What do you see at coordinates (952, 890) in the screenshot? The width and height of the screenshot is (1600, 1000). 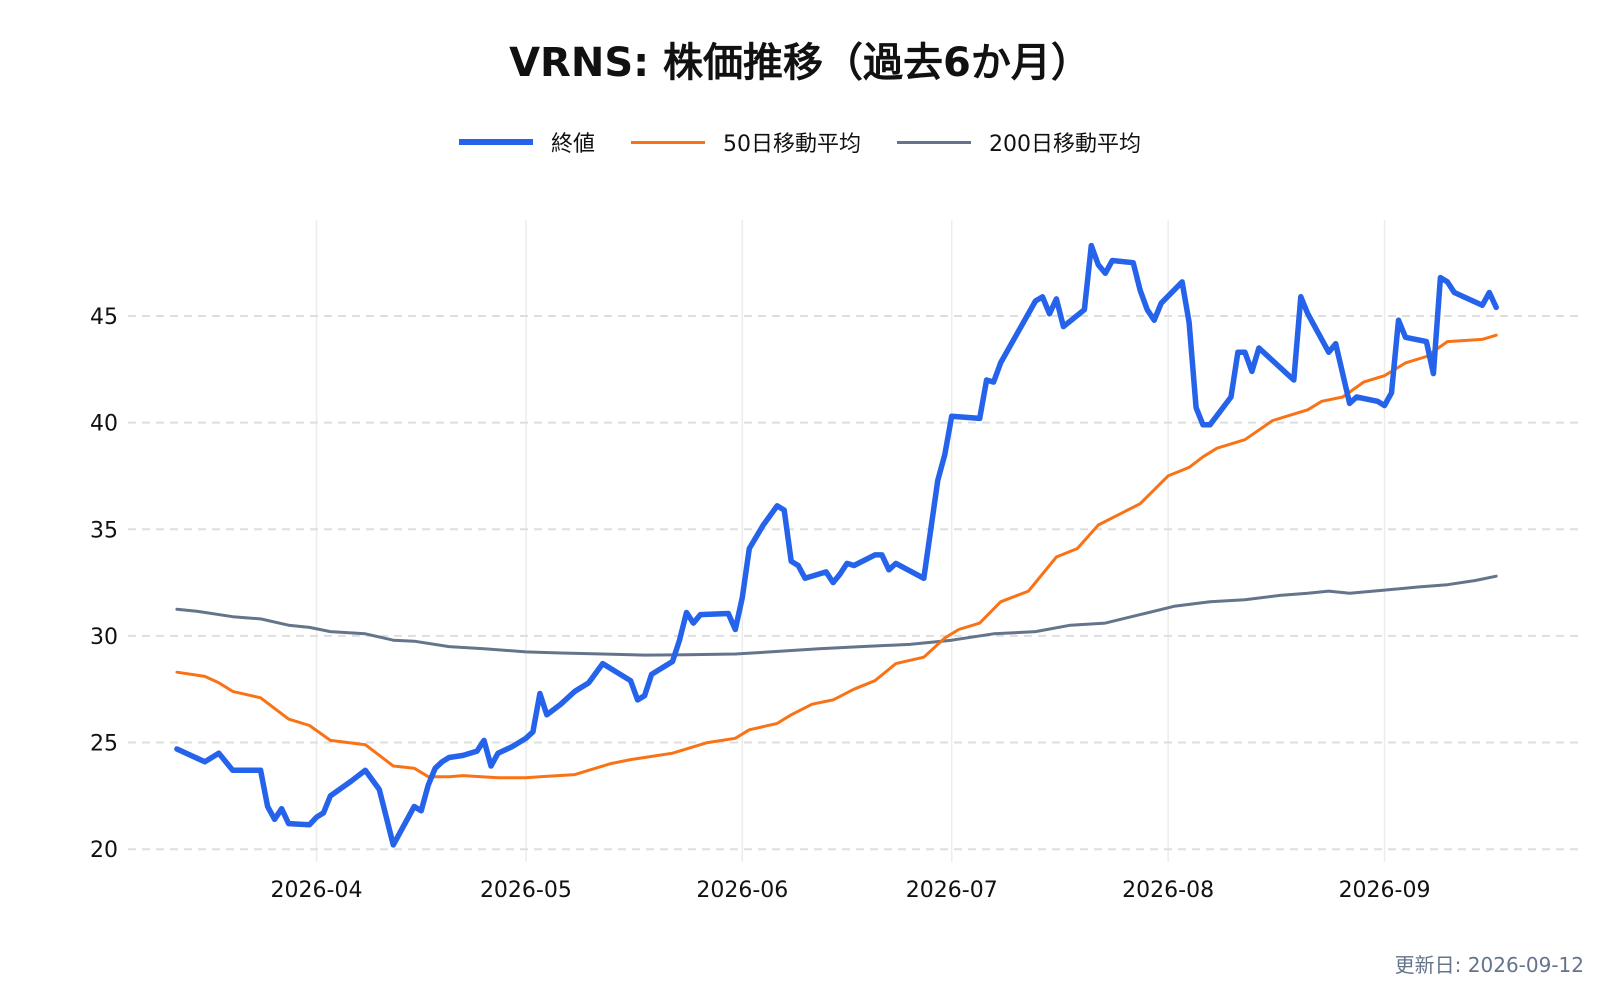 I see `x-tick-label: 2026-07` at bounding box center [952, 890].